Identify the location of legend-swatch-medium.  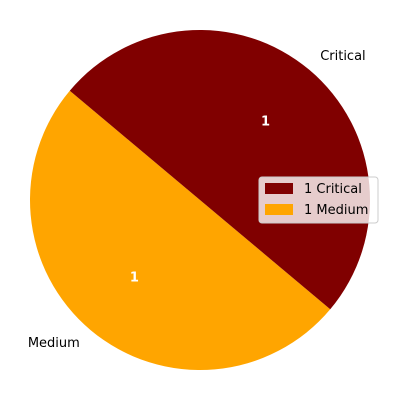
(279, 209).